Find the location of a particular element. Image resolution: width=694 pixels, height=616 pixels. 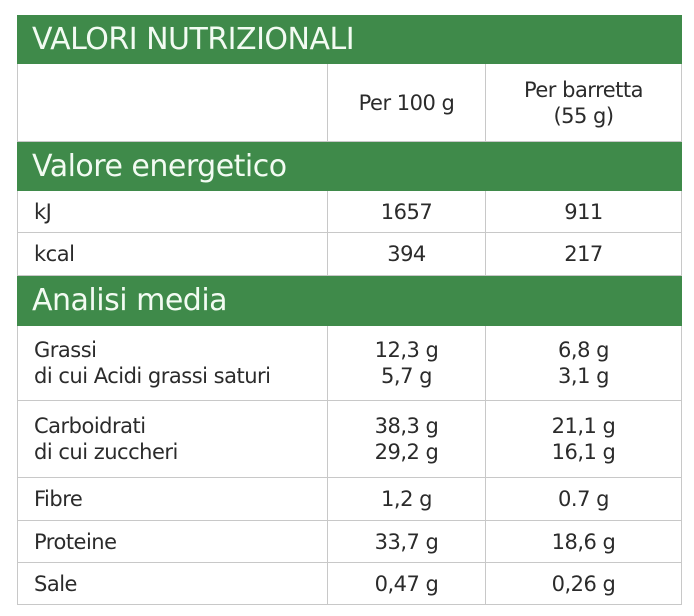

section-title: Valore energetico is located at coordinates (349, 166).